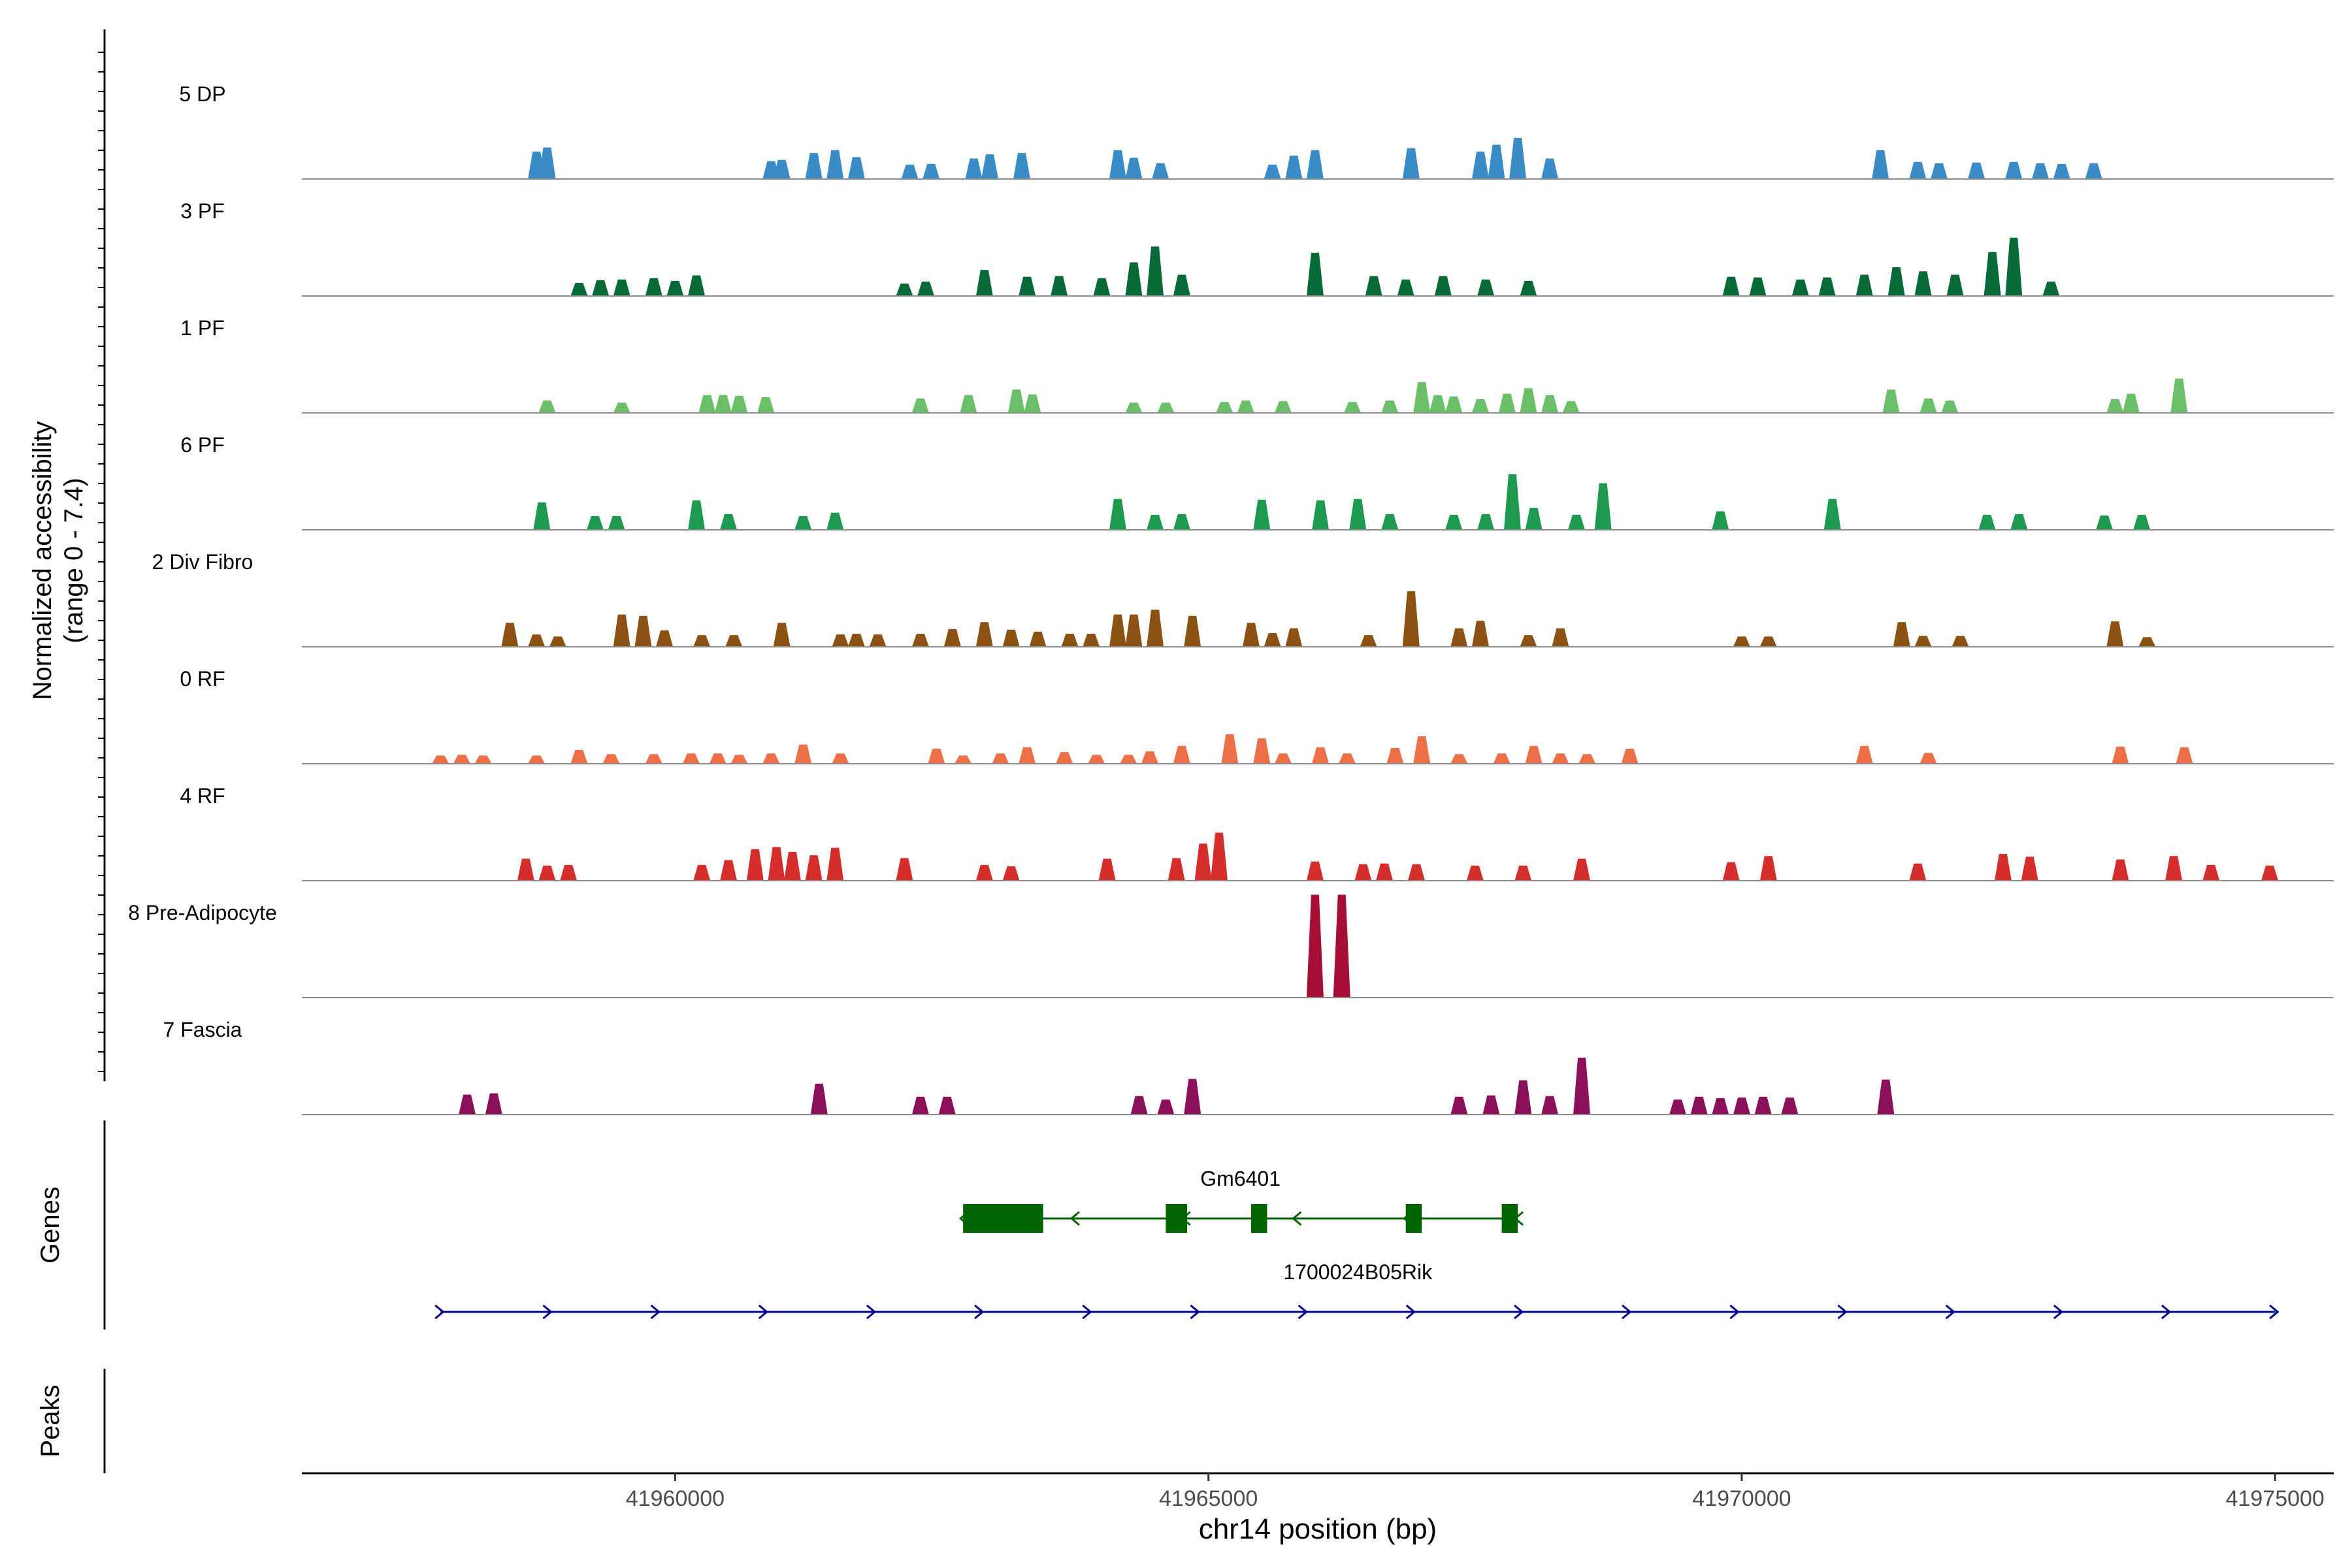  I want to click on y-axis-title-line1: Normalized accessibility, so click(42, 560).